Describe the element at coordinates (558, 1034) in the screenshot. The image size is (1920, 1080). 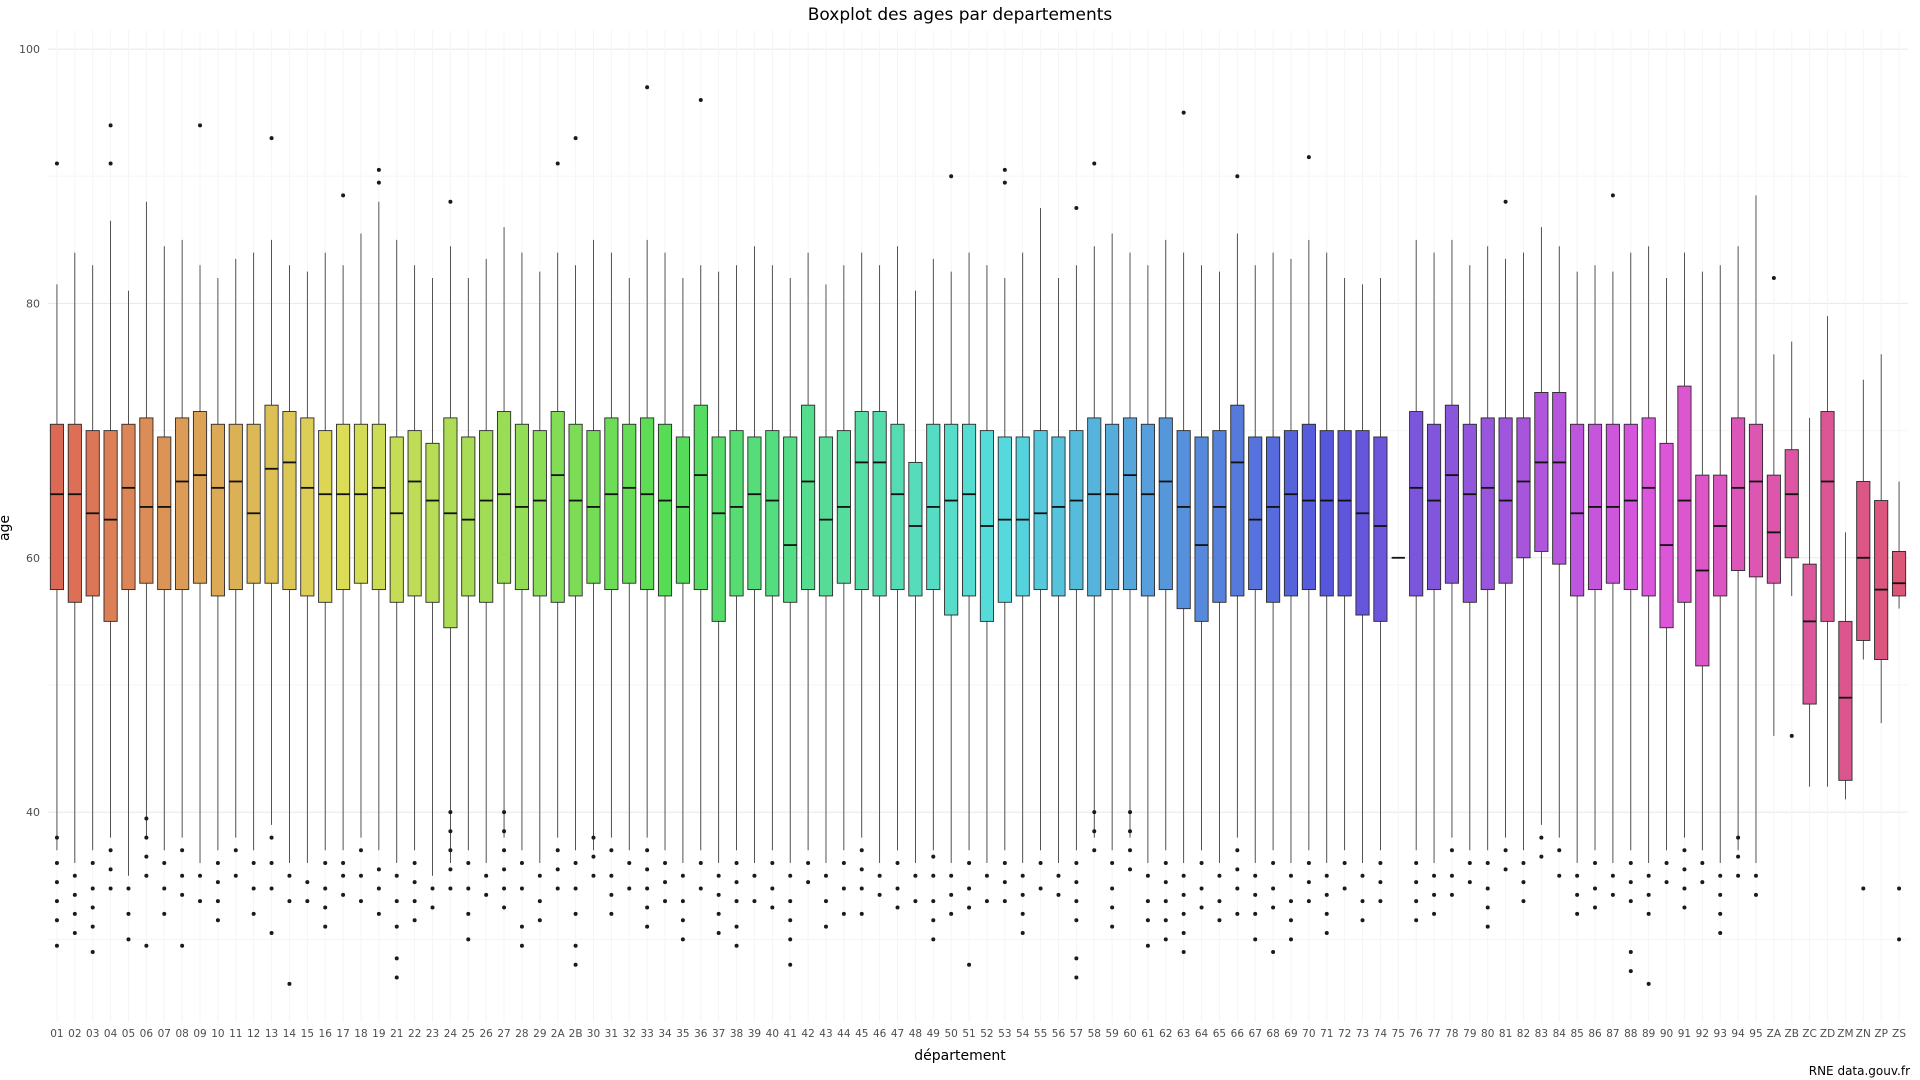
I see `x-tick-label: 2A` at that location.